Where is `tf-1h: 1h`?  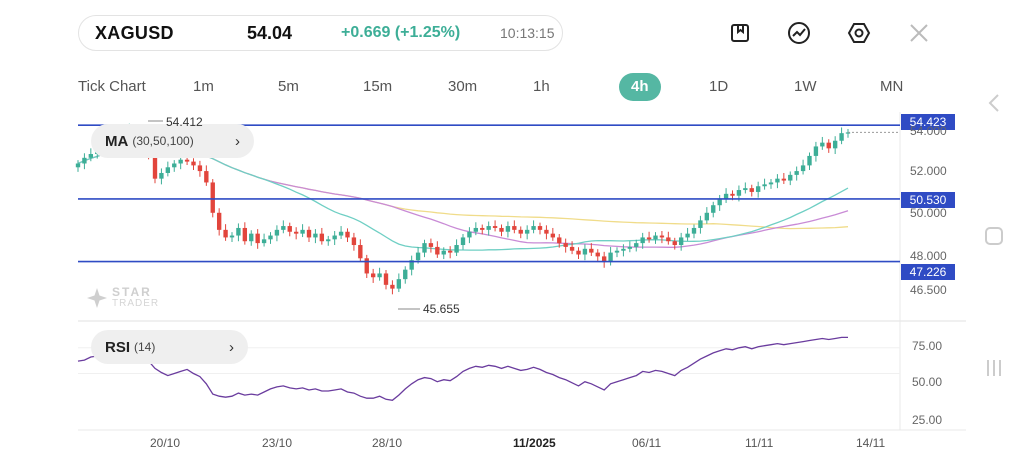
tf-1h: 1h is located at coordinates (541, 86).